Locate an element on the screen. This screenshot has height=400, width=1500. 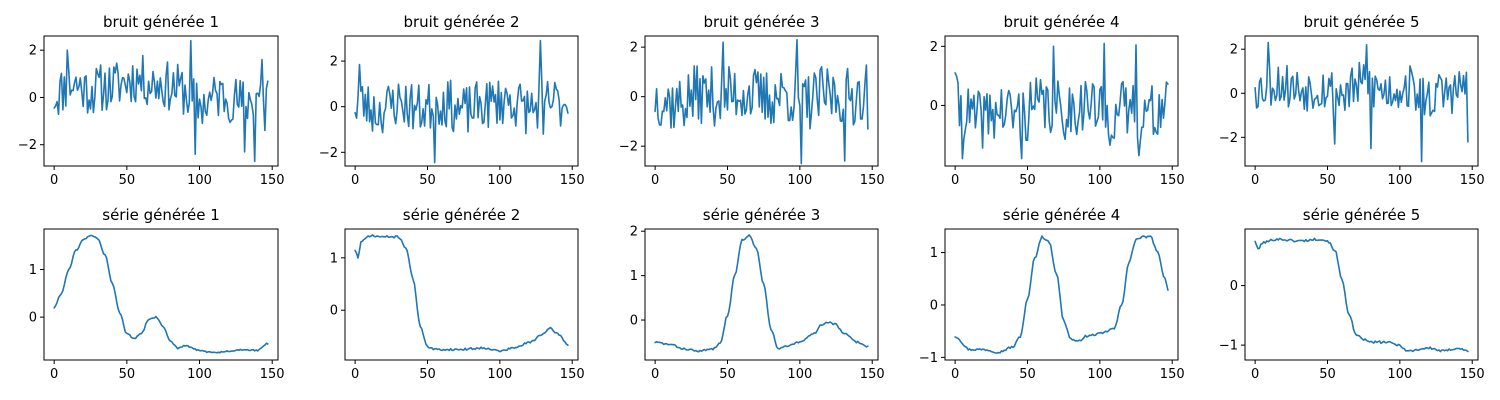
panel-title: série générée 1 is located at coordinates (160, 215).